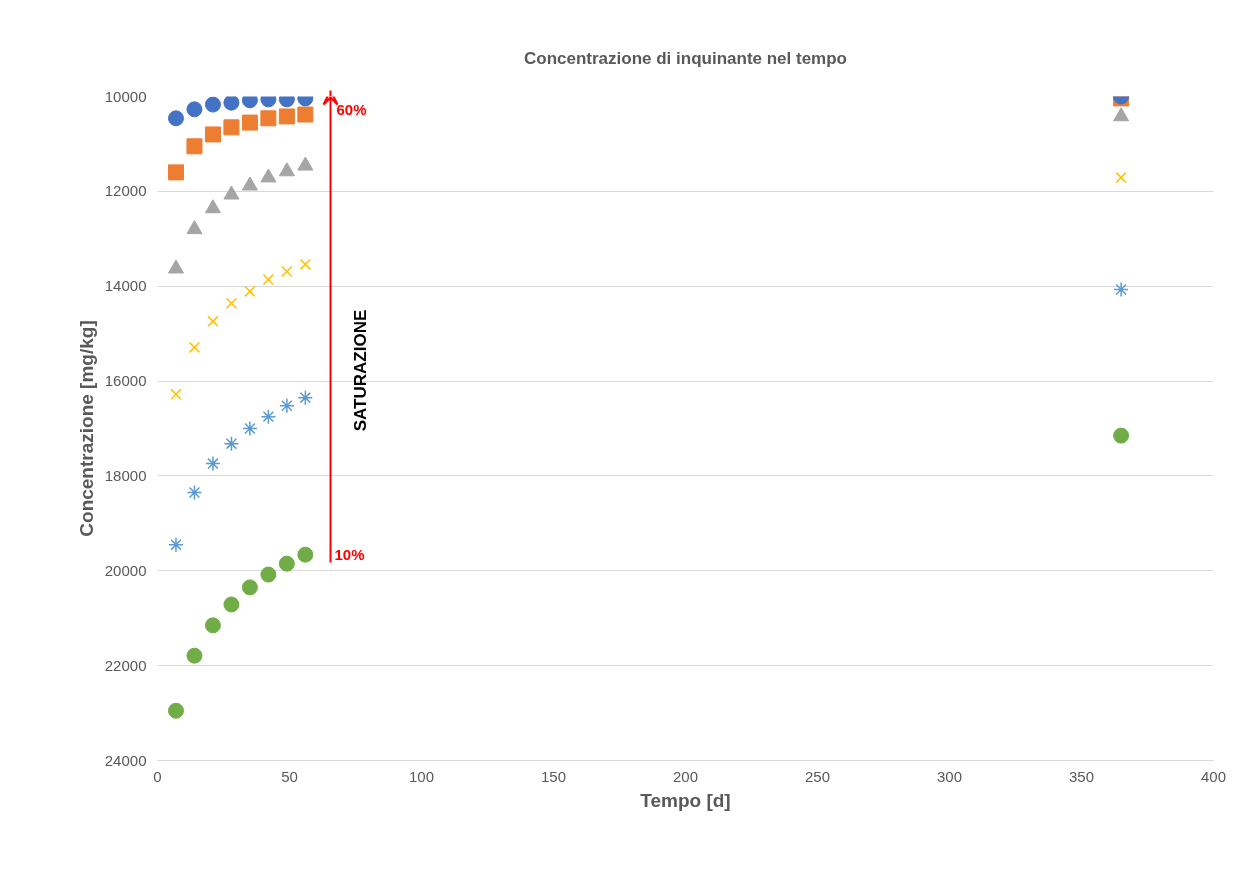  What do you see at coordinates (1213, 776) in the screenshot?
I see `x-tick-label: 400` at bounding box center [1213, 776].